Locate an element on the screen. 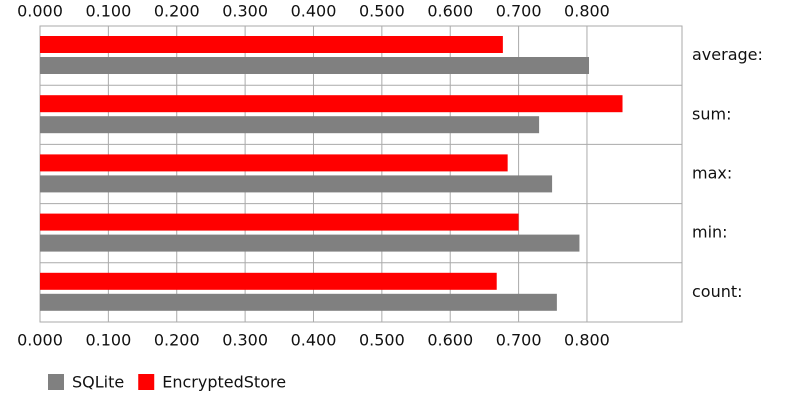  x-tick-label-top: 0.300 is located at coordinates (245, 11).